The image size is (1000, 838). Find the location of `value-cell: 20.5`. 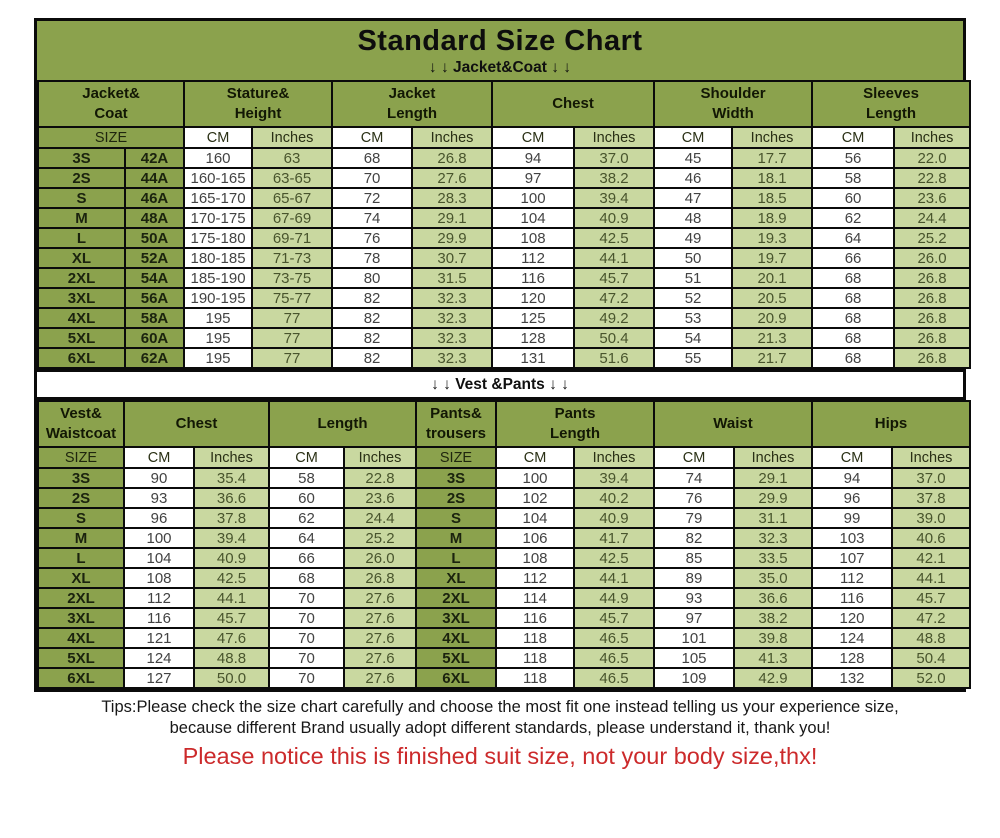

value-cell: 20.5 is located at coordinates (772, 298).